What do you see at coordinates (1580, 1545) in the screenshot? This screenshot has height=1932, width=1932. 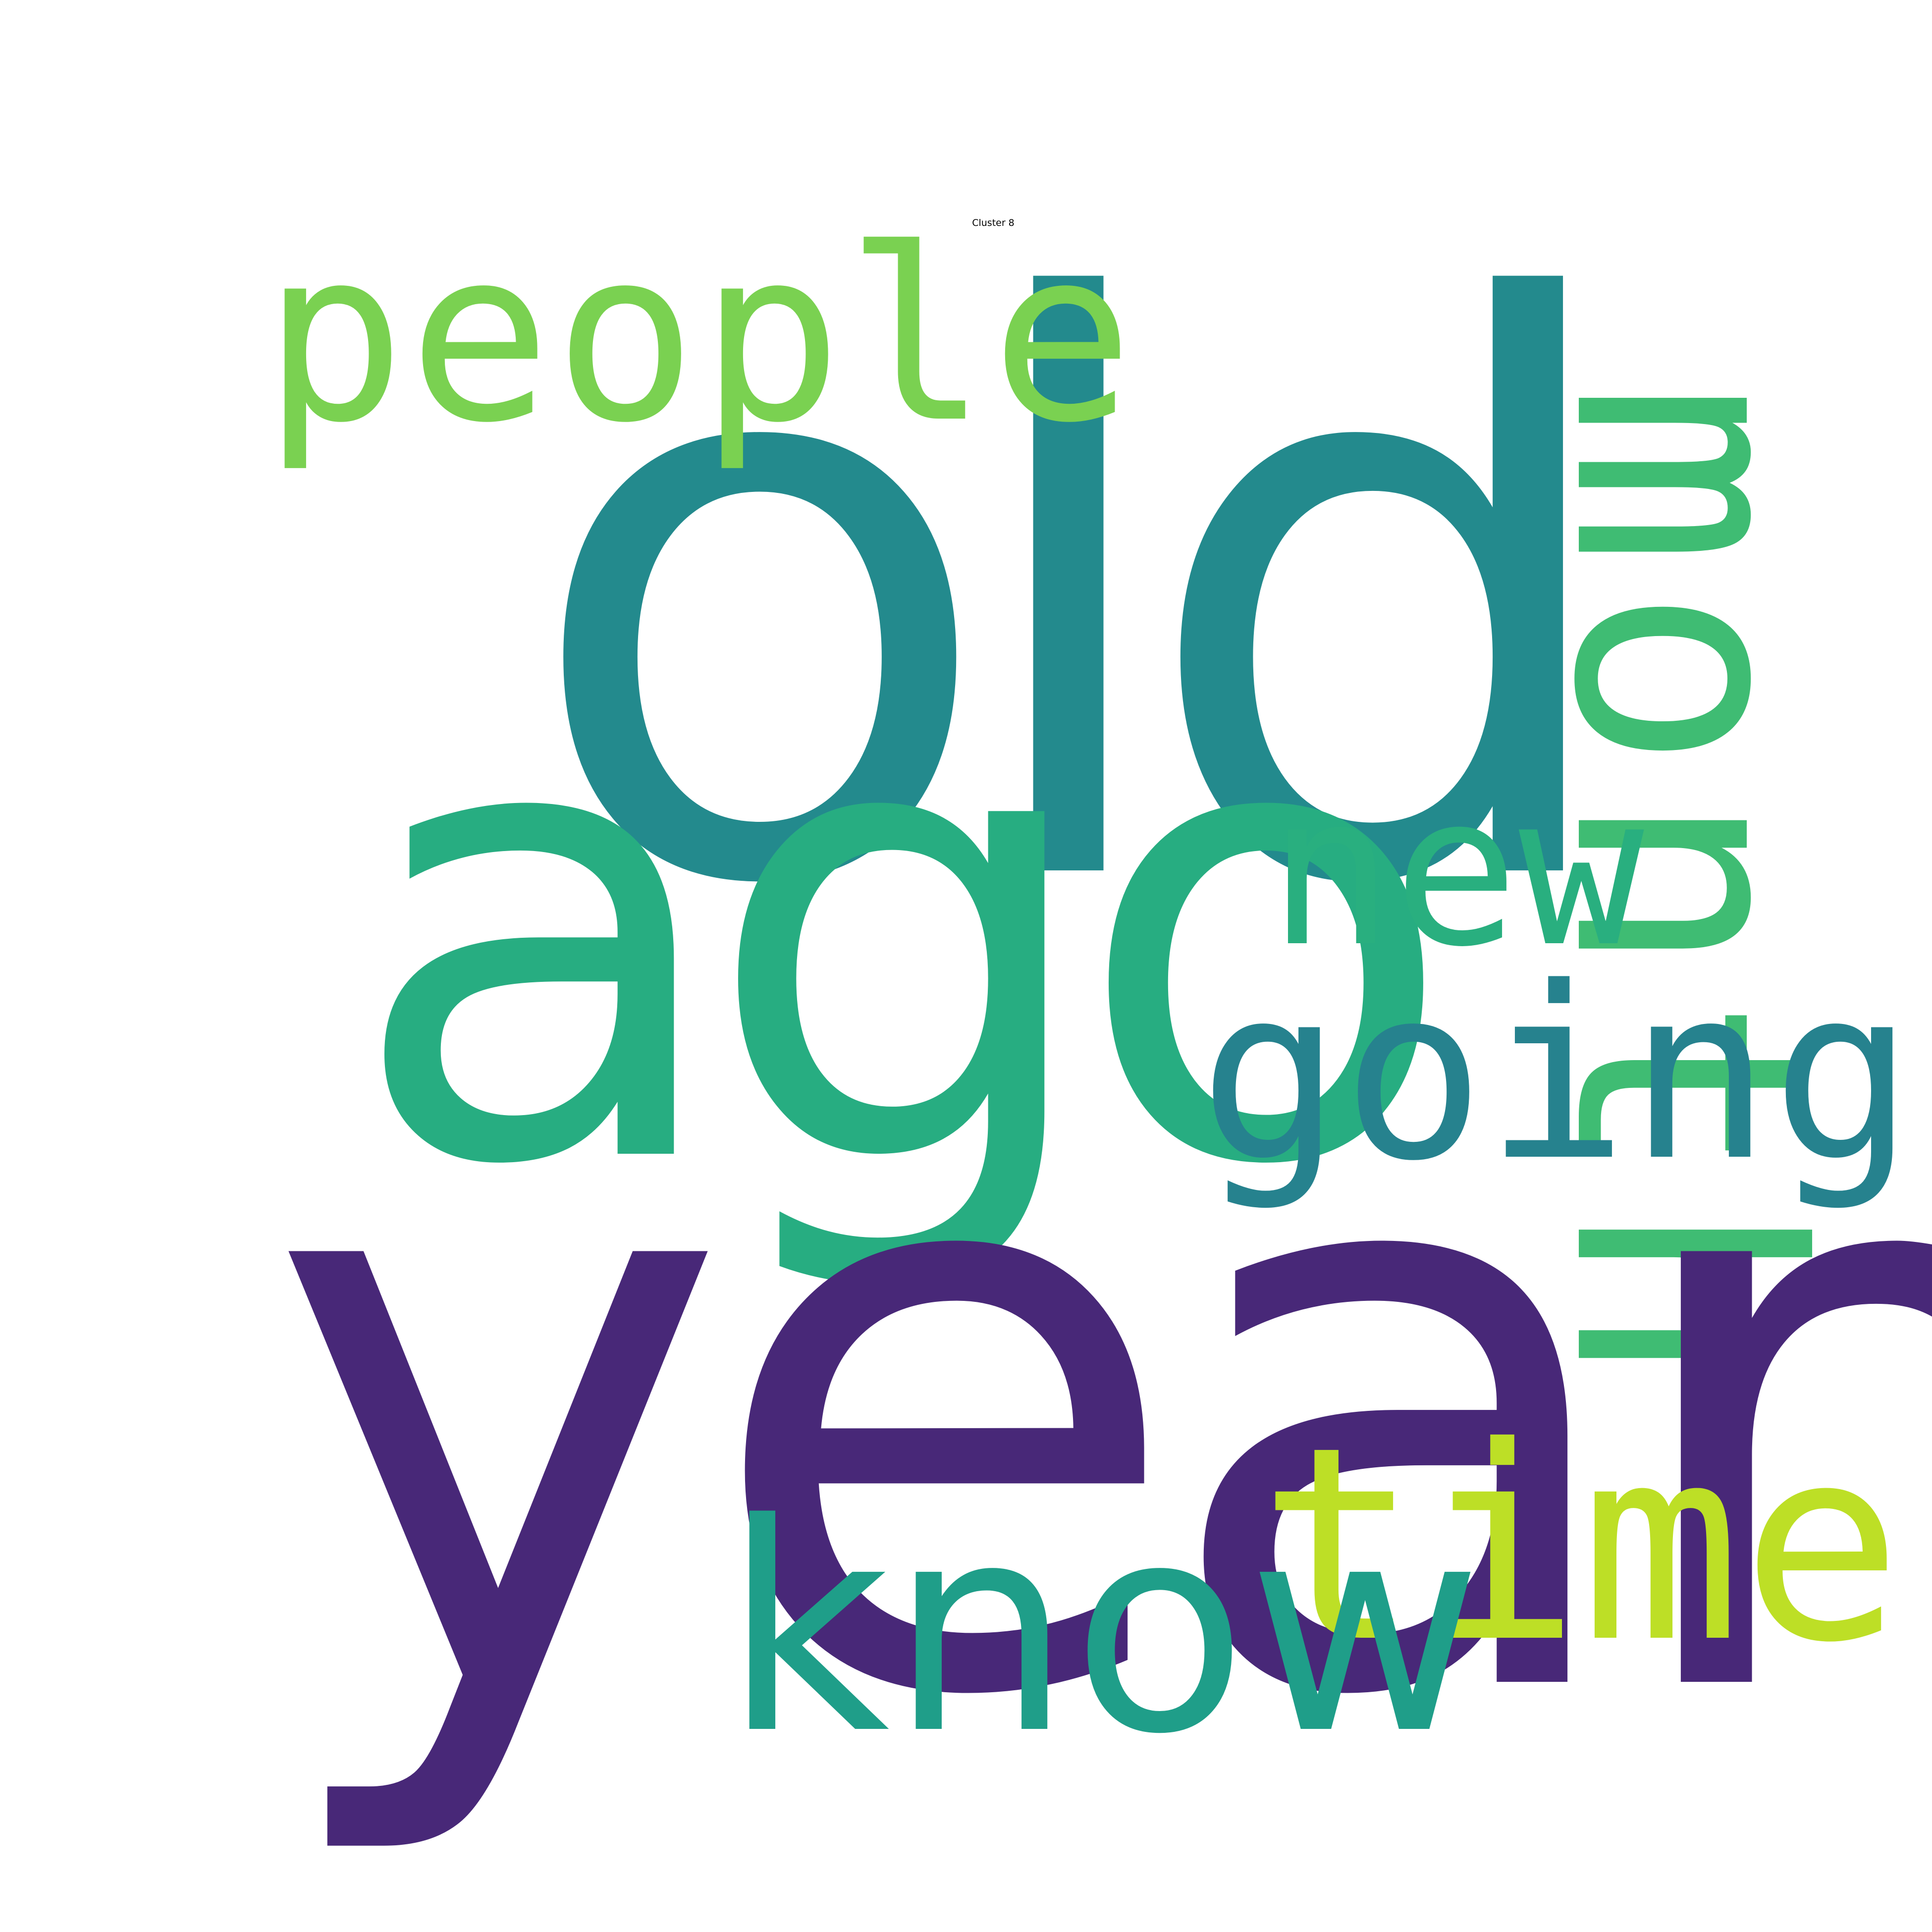 I see `word-time: time` at bounding box center [1580, 1545].